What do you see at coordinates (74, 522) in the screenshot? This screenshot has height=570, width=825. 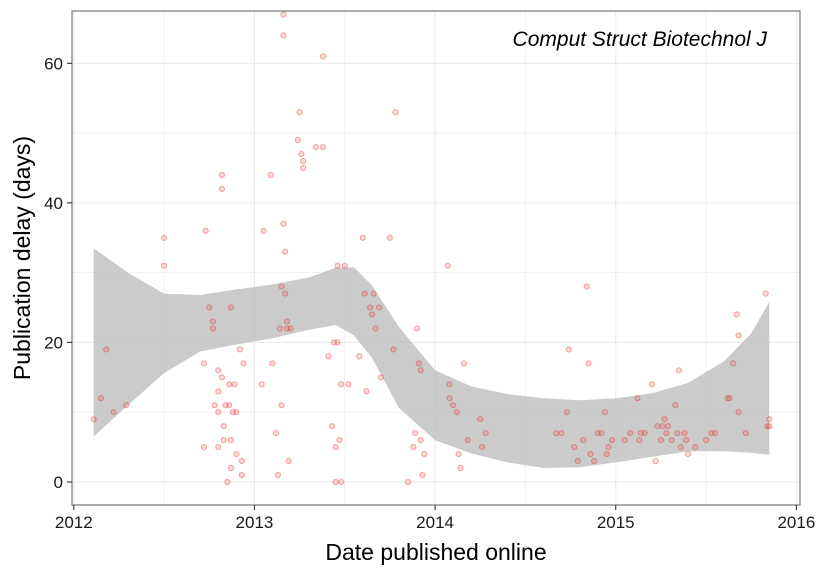 I see `x-tick-label: 2012` at bounding box center [74, 522].